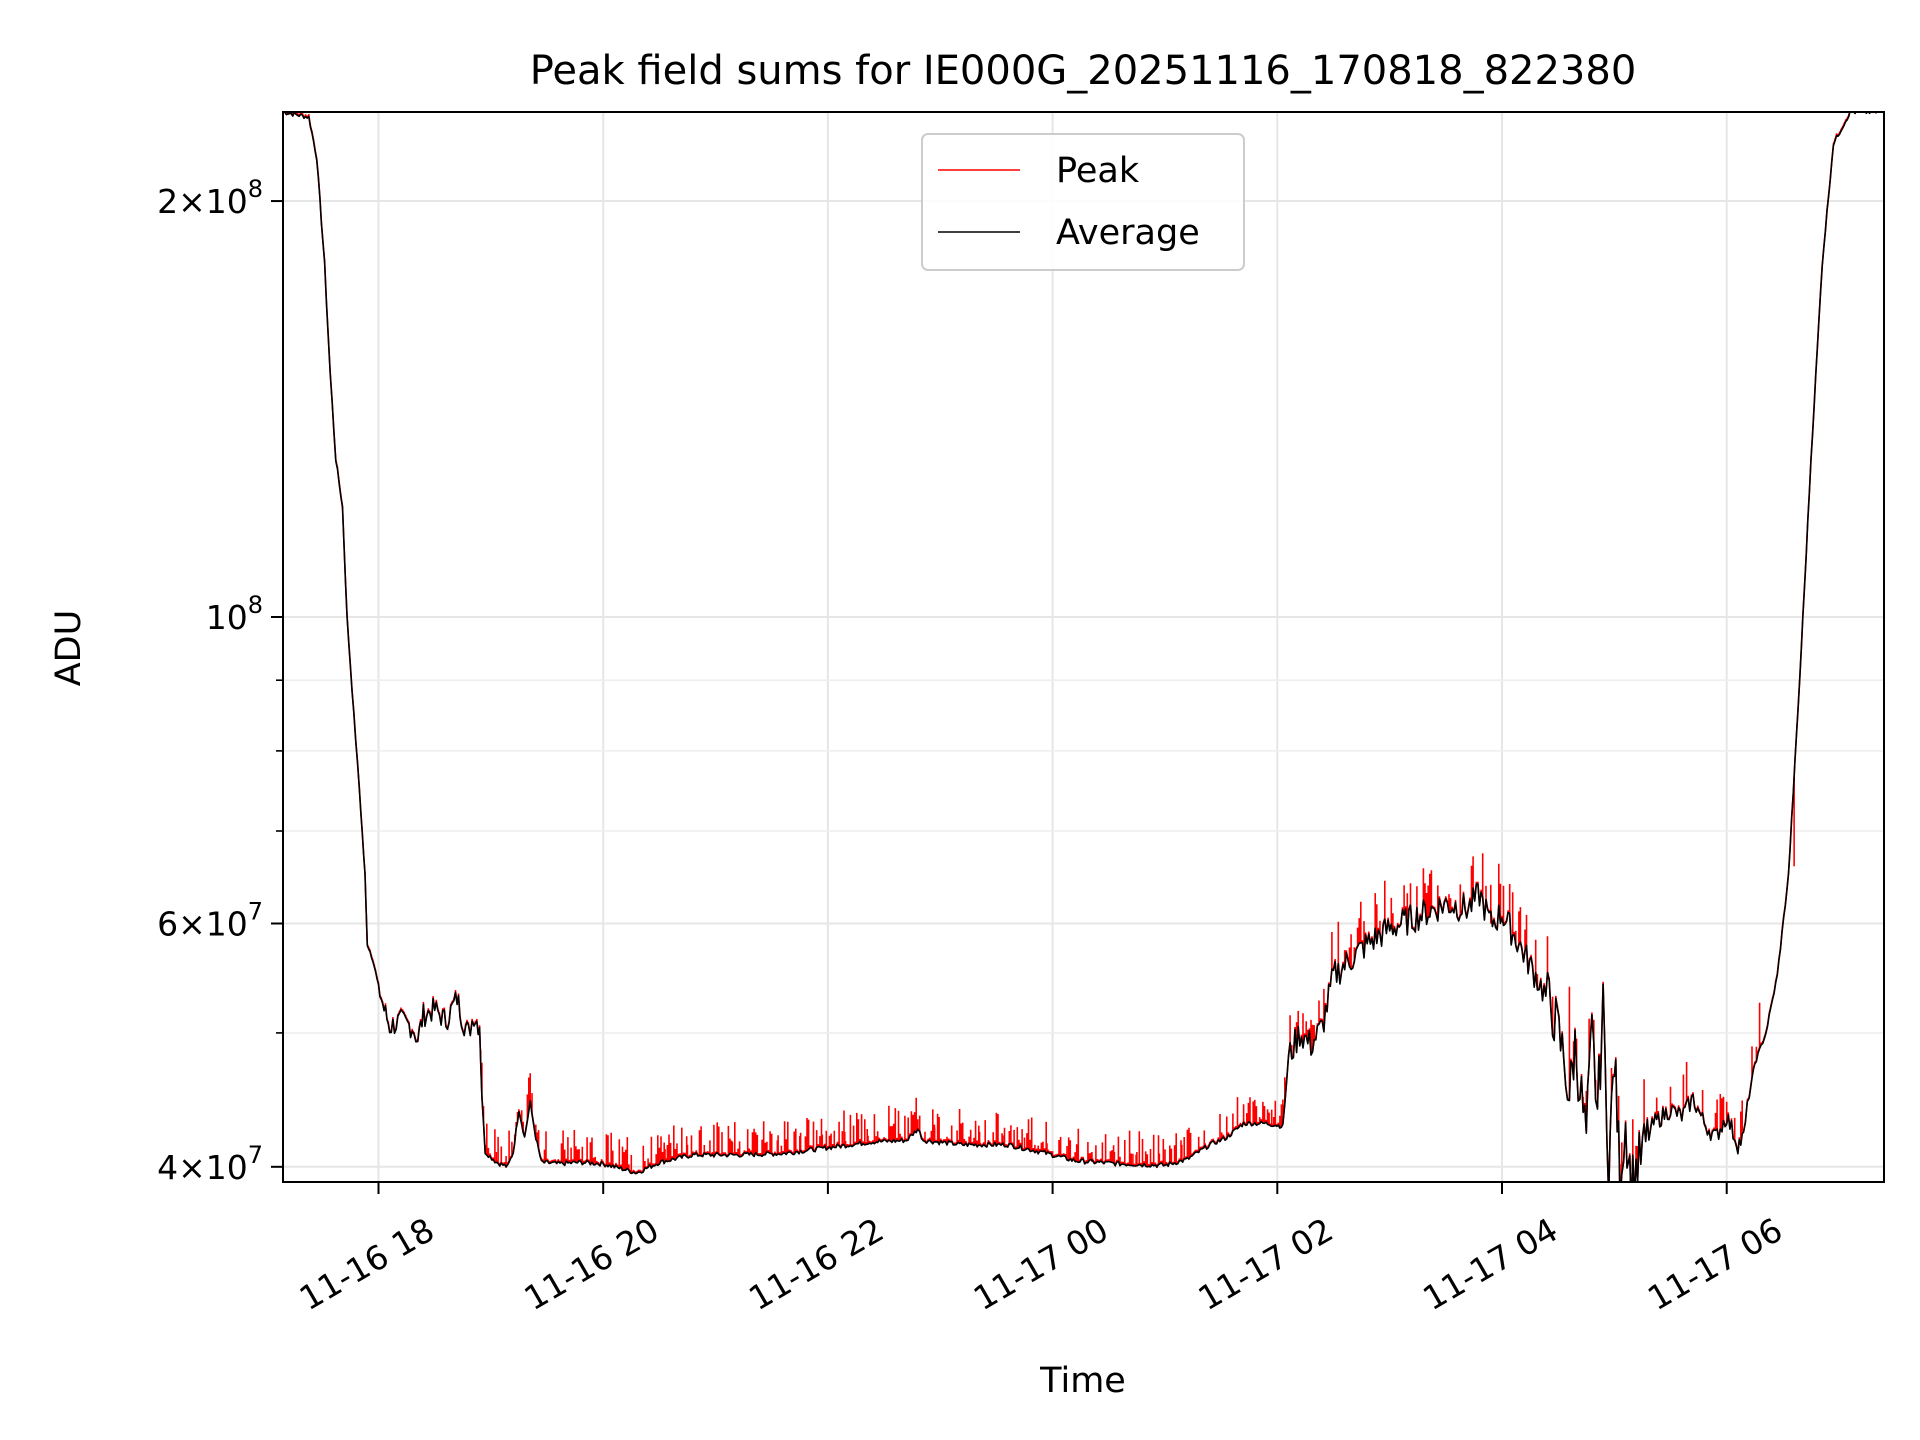 The image size is (1920, 1440). I want to click on y-tick-label: 4×107, so click(210, 1164).